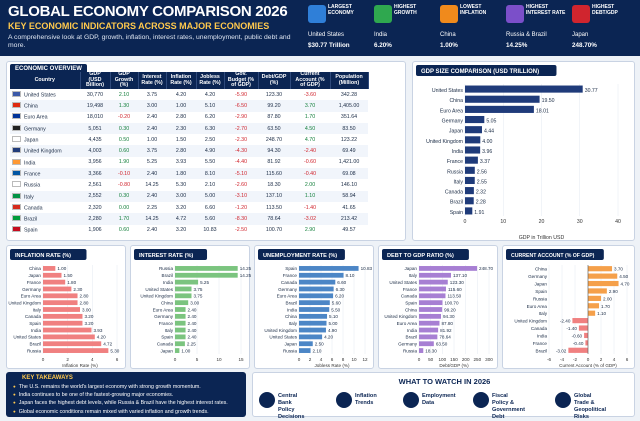  I want to click on table-cell: 0.50, so click(124, 139).